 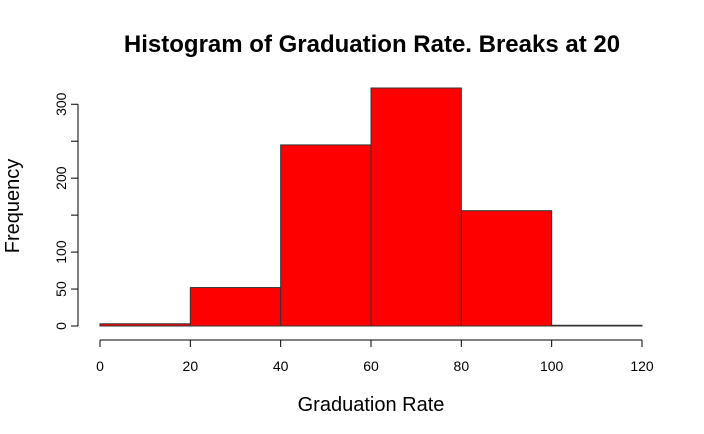 What do you see at coordinates (13, 206) in the screenshot?
I see `y-axis-title: Frequency` at bounding box center [13, 206].